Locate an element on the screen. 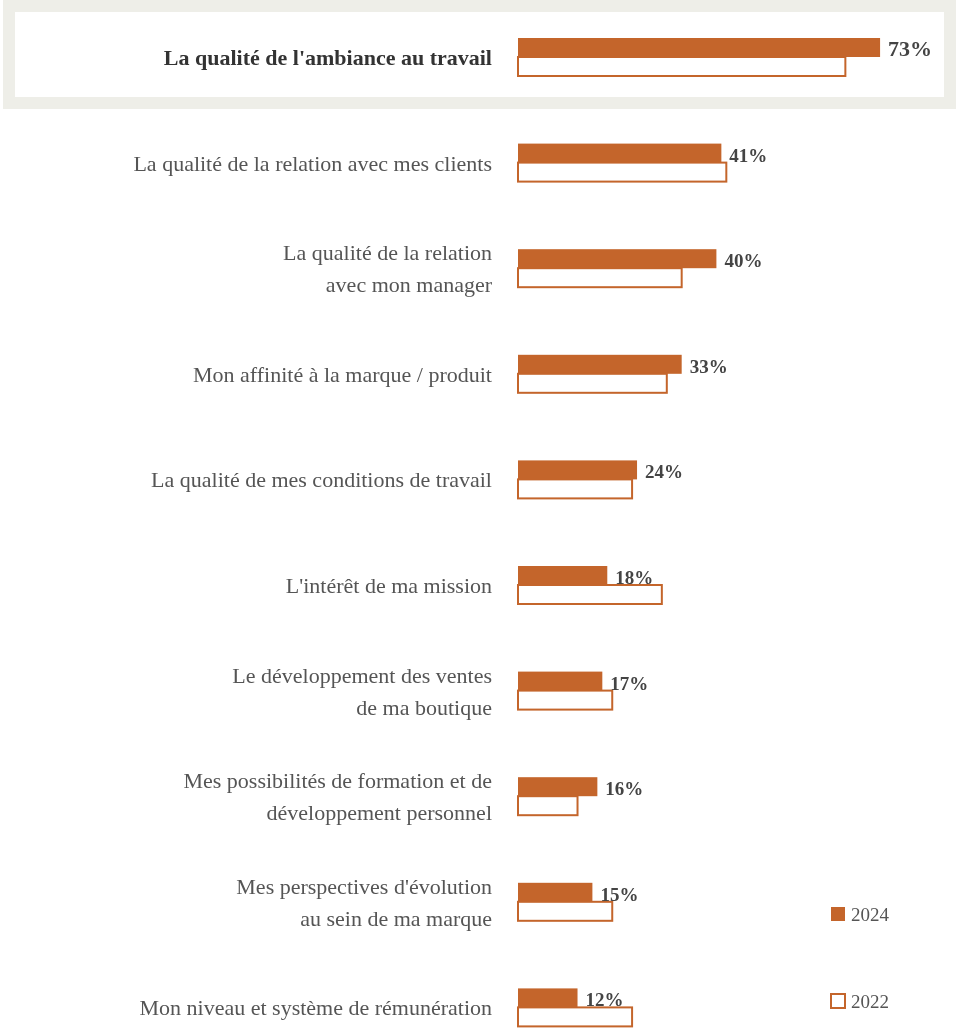  data-label: 15% is located at coordinates (619, 894).